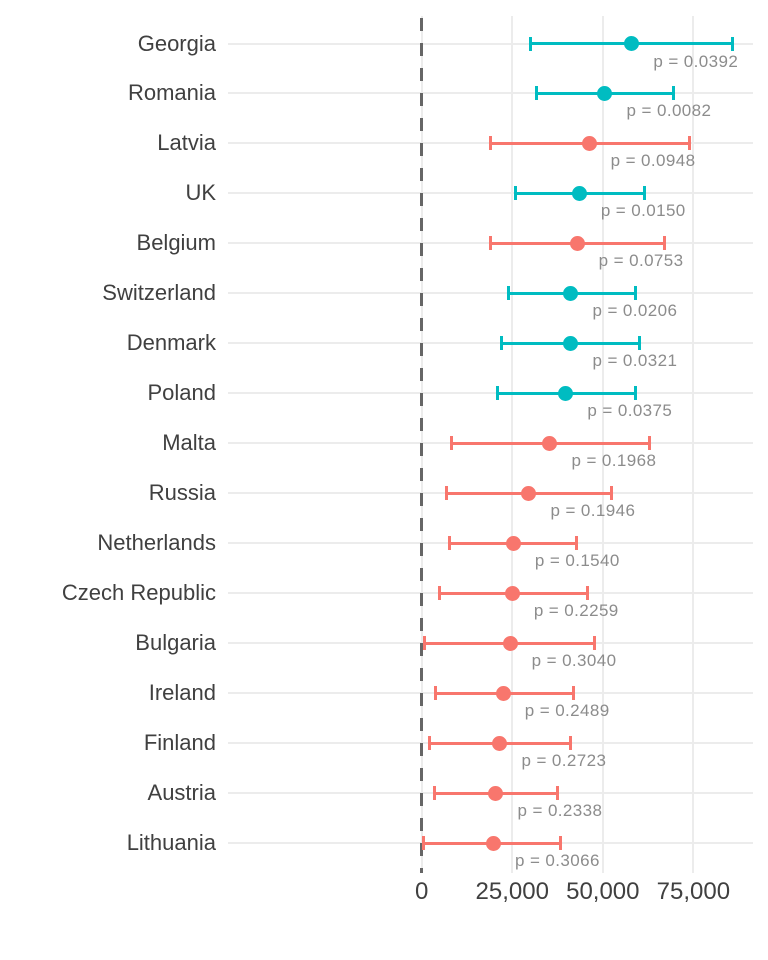  What do you see at coordinates (643, 211) in the screenshot?
I see `p-value-label: p = 0.0150` at bounding box center [643, 211].